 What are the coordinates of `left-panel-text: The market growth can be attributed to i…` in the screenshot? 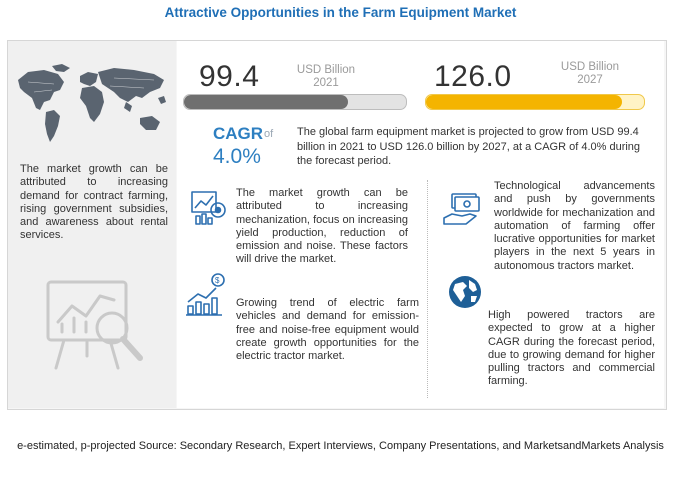 It's located at (94, 202).